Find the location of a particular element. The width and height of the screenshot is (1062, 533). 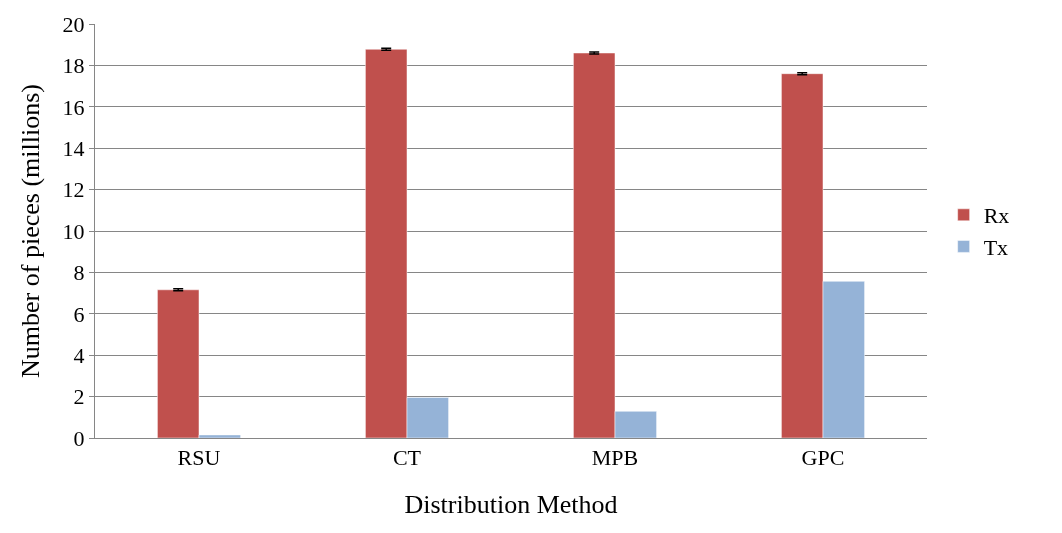

y-tick-label: 14 is located at coordinates (73, 148).